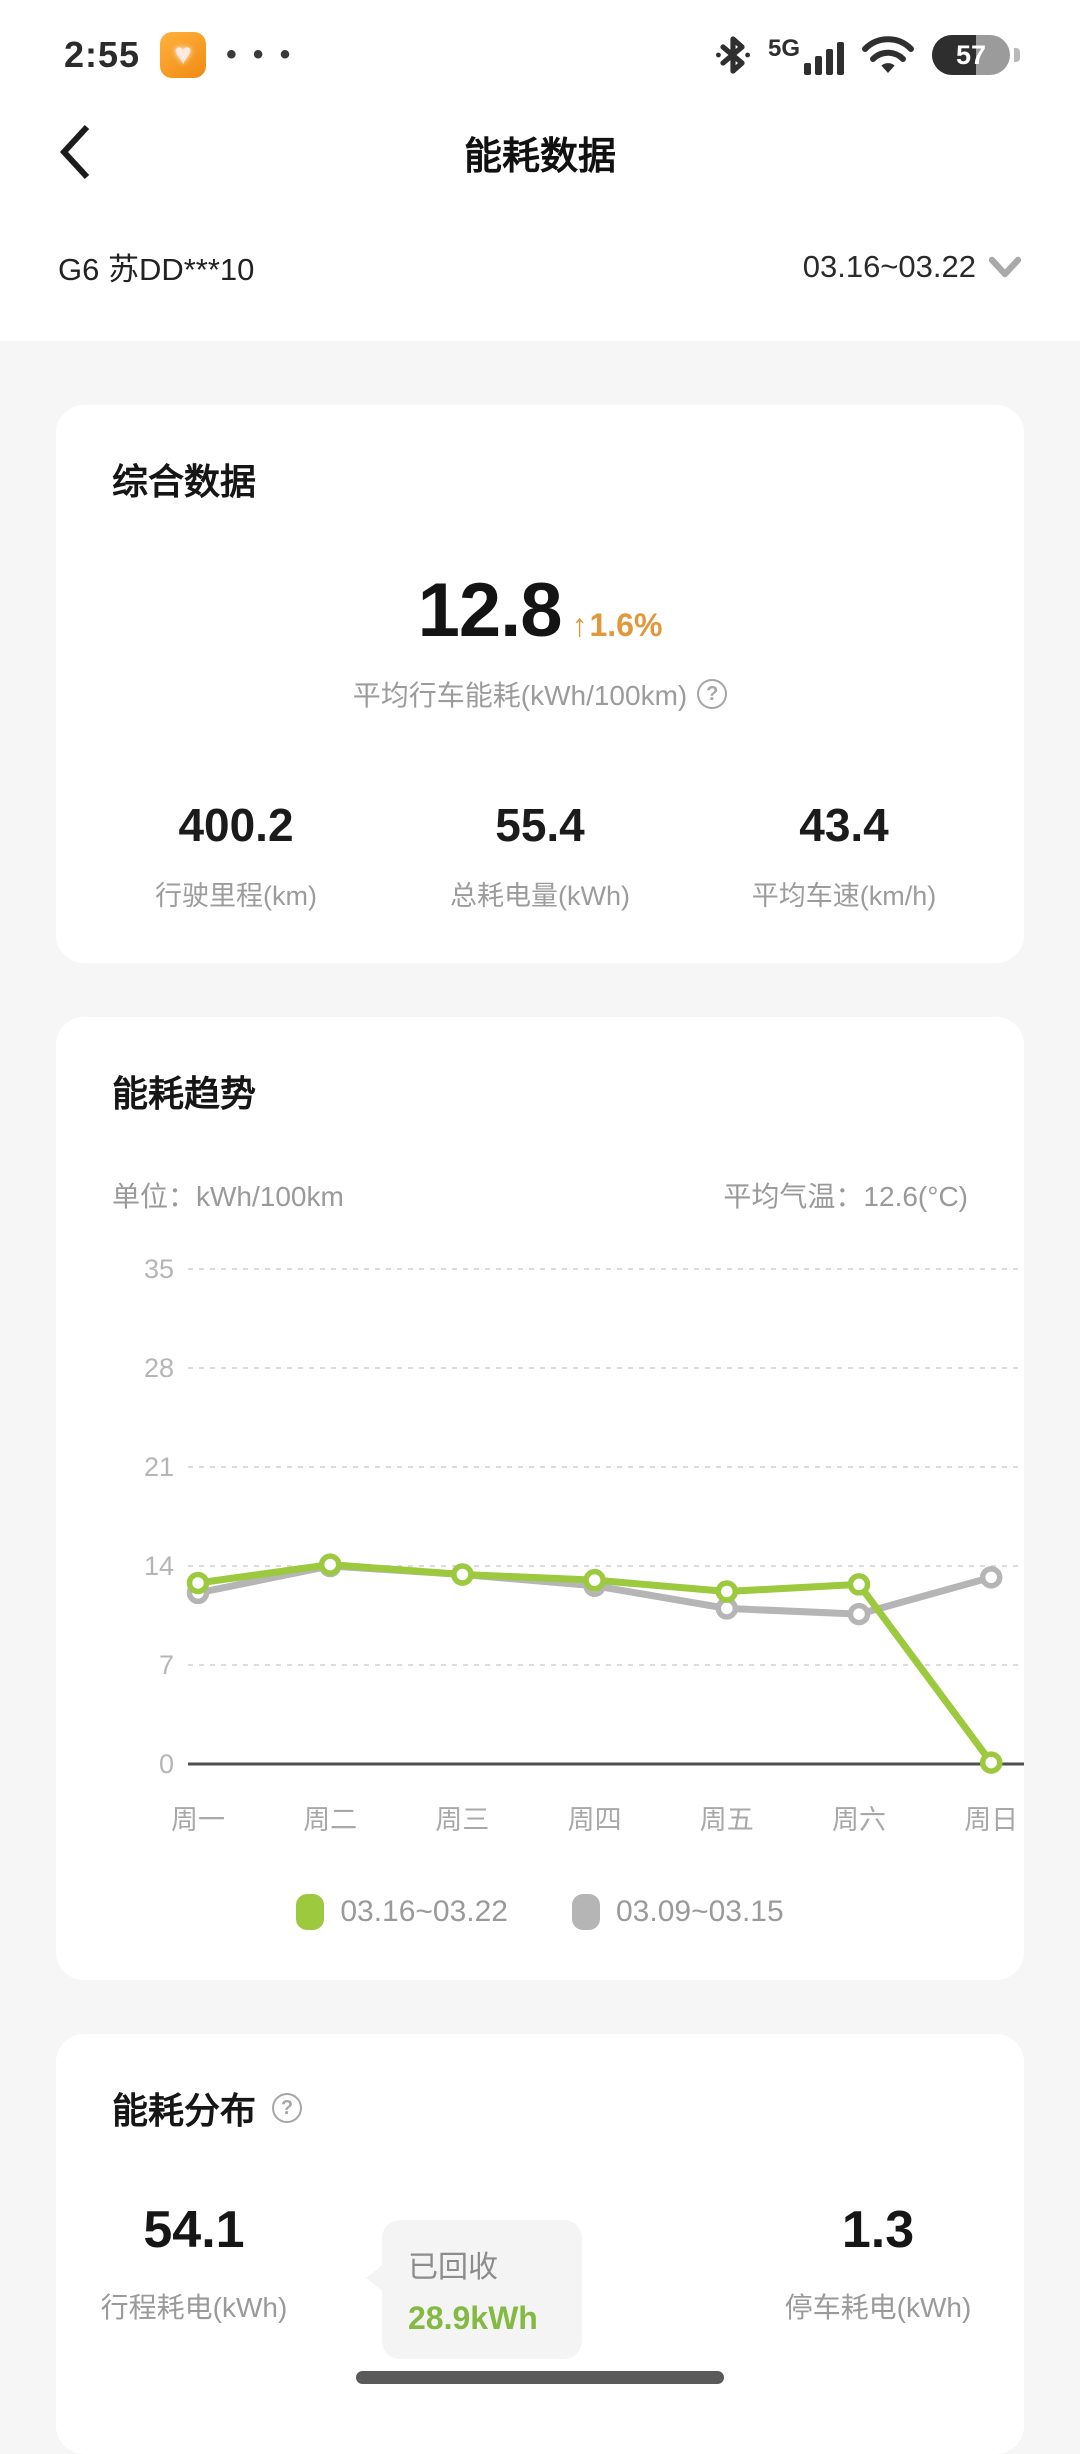 This screenshot has height=2454, width=1080. Describe the element at coordinates (727, 1820) in the screenshot. I see `x-label-5: 周五` at that location.